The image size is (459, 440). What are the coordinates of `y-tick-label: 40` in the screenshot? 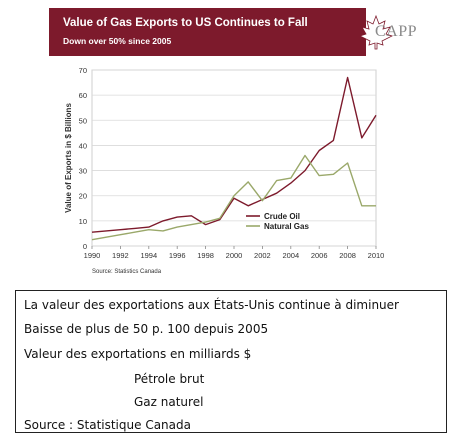 It's located at (83, 145).